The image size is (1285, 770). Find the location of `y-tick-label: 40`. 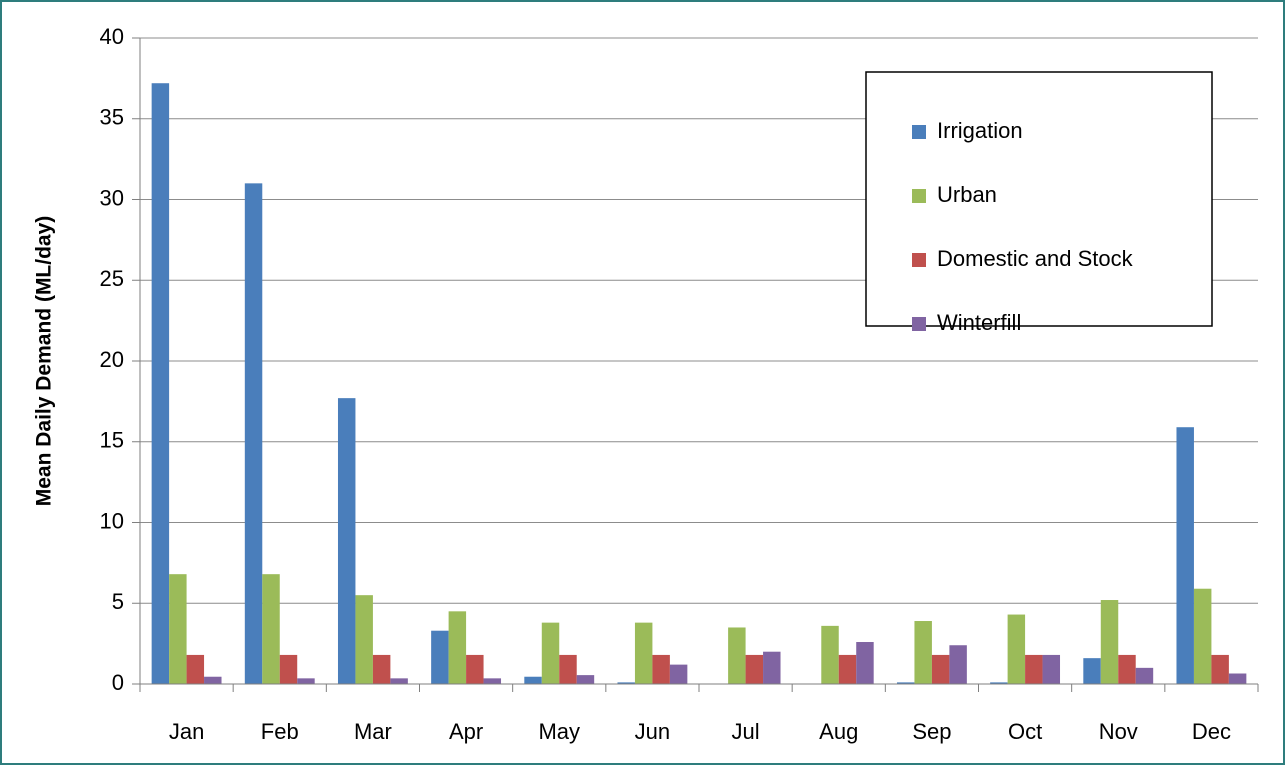

y-tick-label: 40 is located at coordinates (112, 36).